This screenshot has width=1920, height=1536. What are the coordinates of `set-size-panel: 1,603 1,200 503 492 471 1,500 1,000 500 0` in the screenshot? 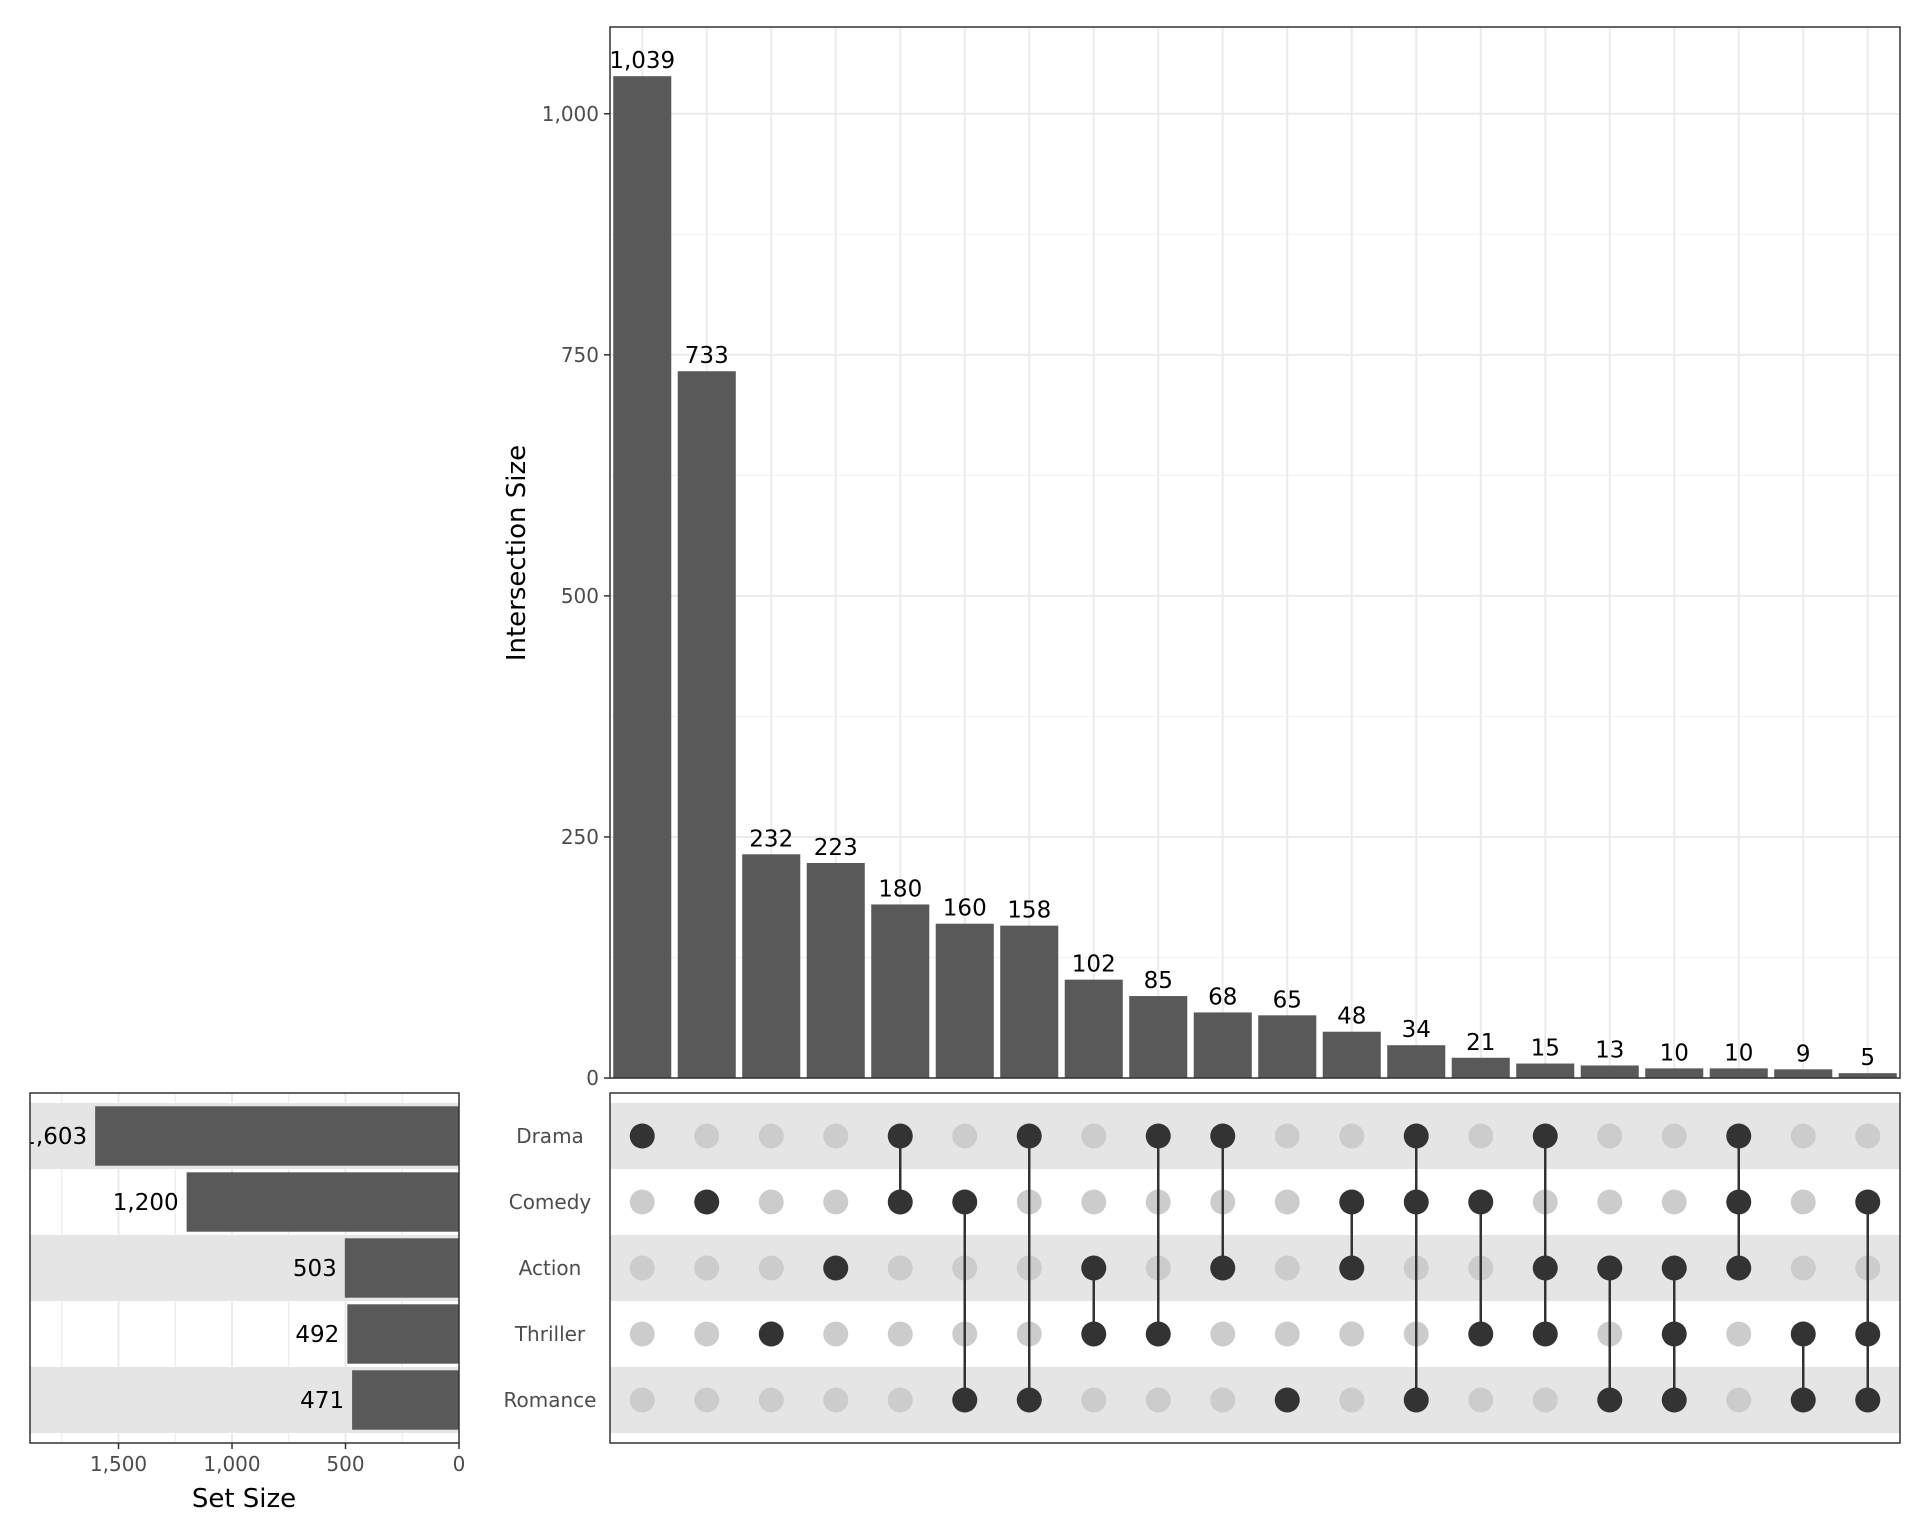 It's located at (247, 1284).